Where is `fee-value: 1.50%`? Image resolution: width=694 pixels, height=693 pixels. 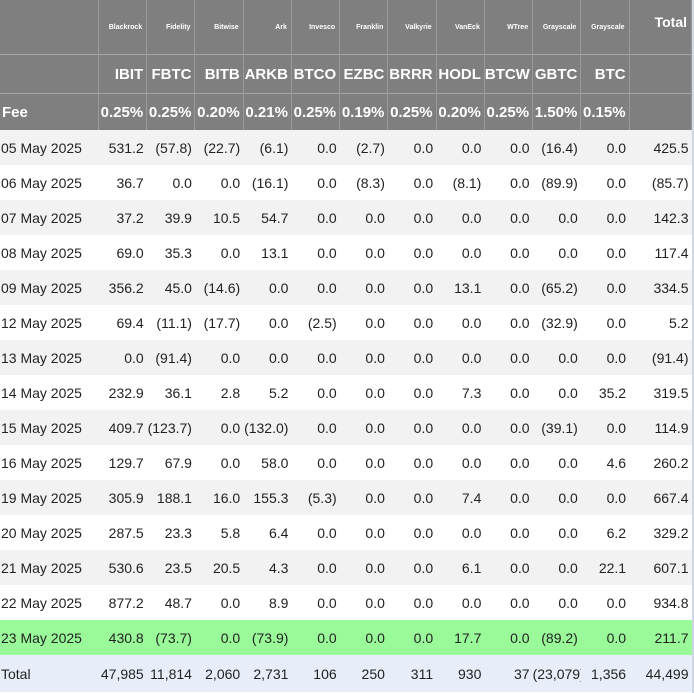
fee-value: 1.50% is located at coordinates (557, 111).